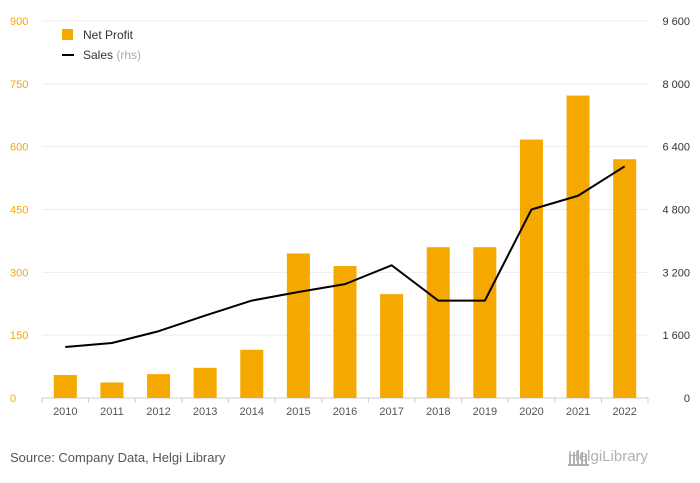 The width and height of the screenshot is (700, 483). Describe the element at coordinates (676, 273) in the screenshot. I see `y-right-tick-label: 3 200` at that location.